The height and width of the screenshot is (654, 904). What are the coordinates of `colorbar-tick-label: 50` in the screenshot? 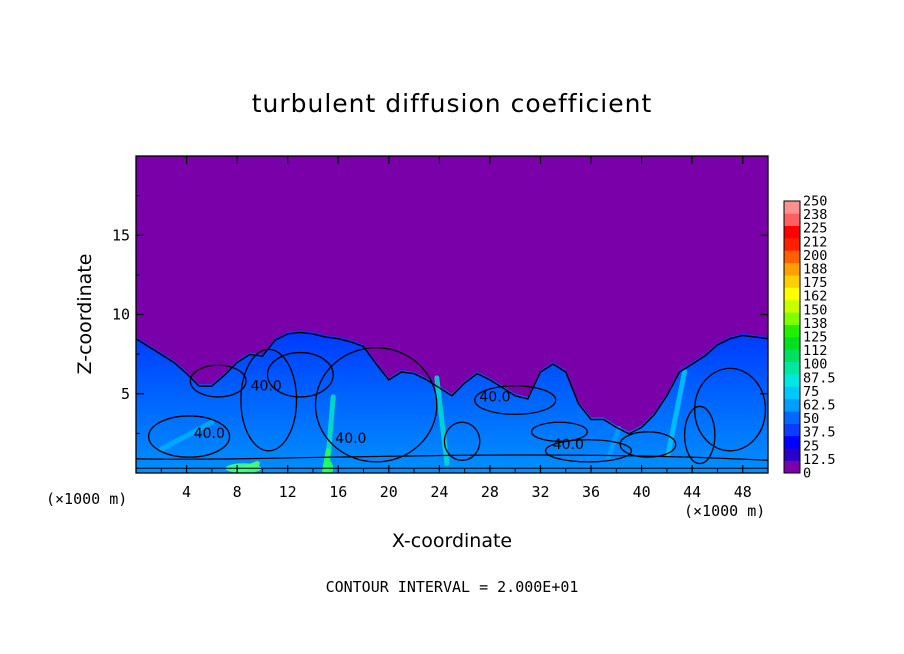 It's located at (811, 419).